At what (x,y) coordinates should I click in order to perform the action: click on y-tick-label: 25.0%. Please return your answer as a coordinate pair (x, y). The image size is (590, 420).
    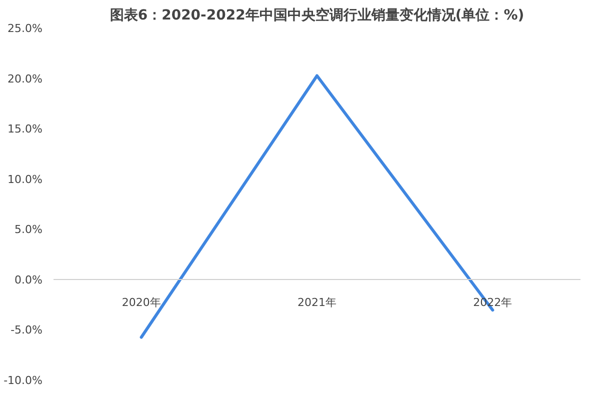
    Looking at the image, I should click on (25, 28).